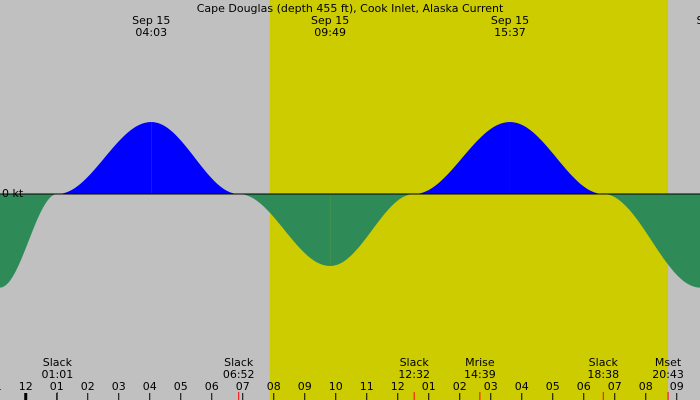 This screenshot has width=700, height=400. What do you see at coordinates (414, 374) in the screenshot?
I see `event-time-label: 12:32` at bounding box center [414, 374].